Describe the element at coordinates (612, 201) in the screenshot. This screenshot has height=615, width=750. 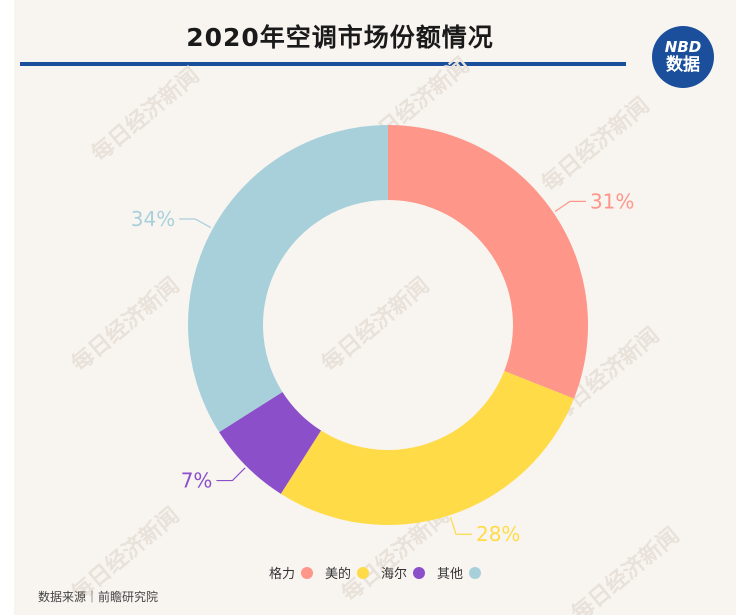
I see `data-label-1: 31%` at that location.